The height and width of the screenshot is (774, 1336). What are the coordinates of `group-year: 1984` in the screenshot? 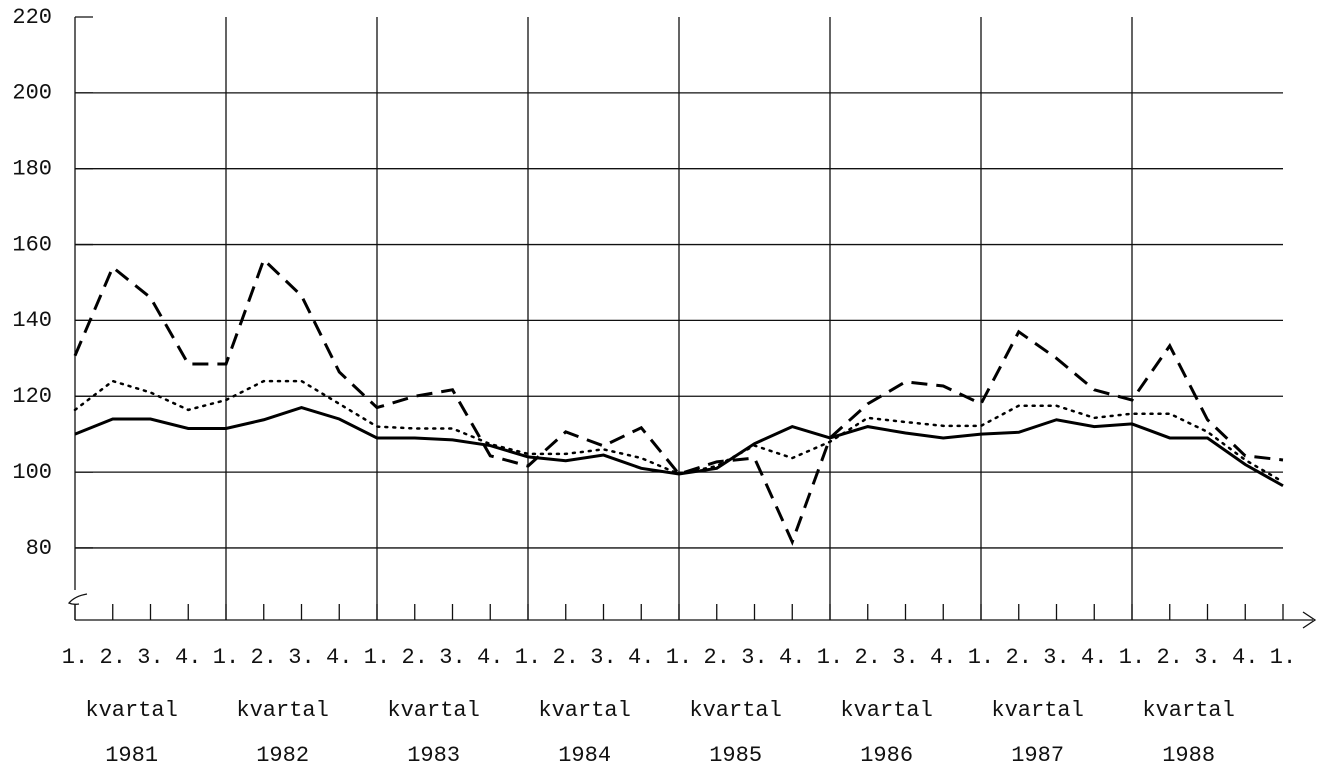 It's located at (584, 755).